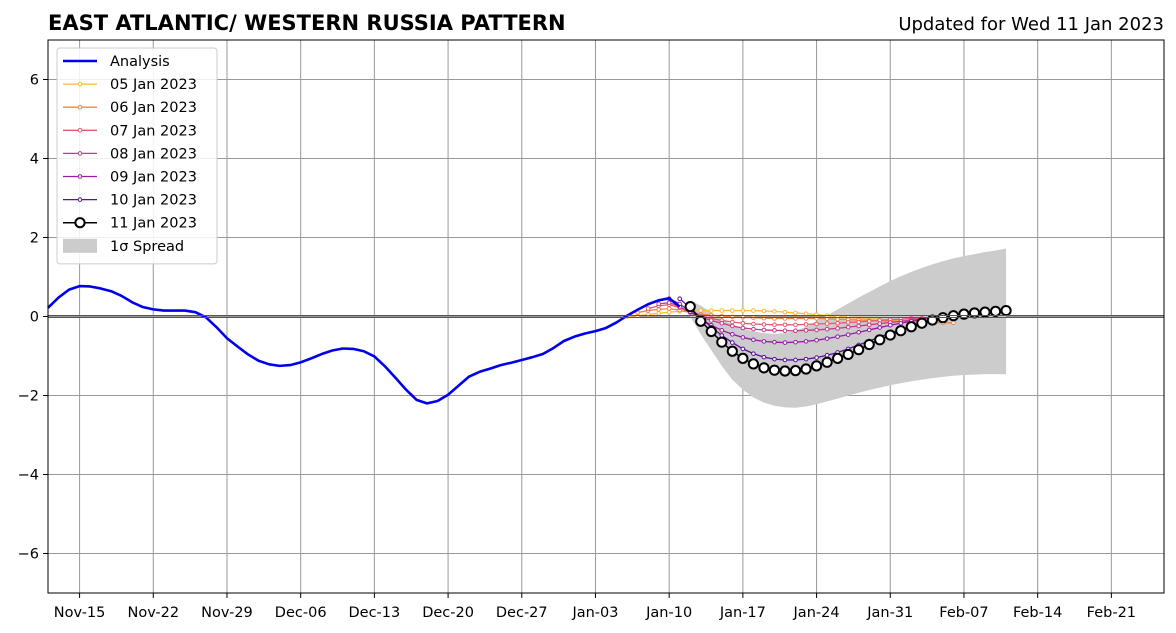 The image size is (1176, 633). I want to click on series-analysis, so click(364, 344).